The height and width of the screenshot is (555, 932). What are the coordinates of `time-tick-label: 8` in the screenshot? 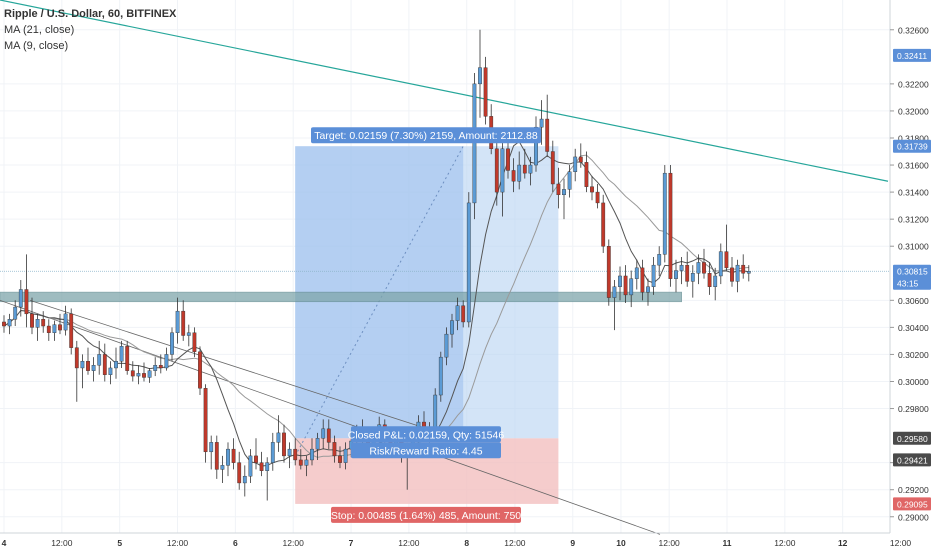 It's located at (466, 543).